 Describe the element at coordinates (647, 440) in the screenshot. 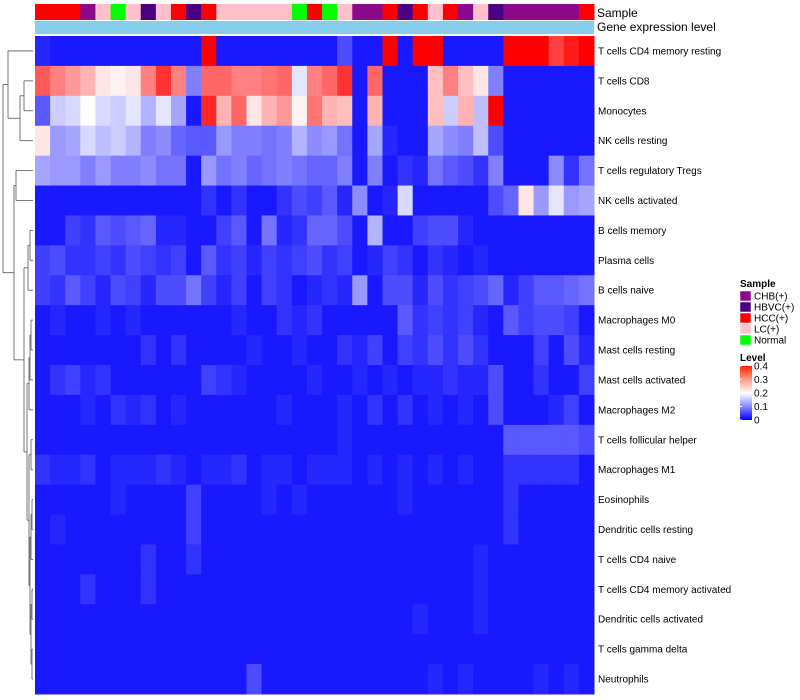

I see `row-label: T cells follicular helper` at that location.